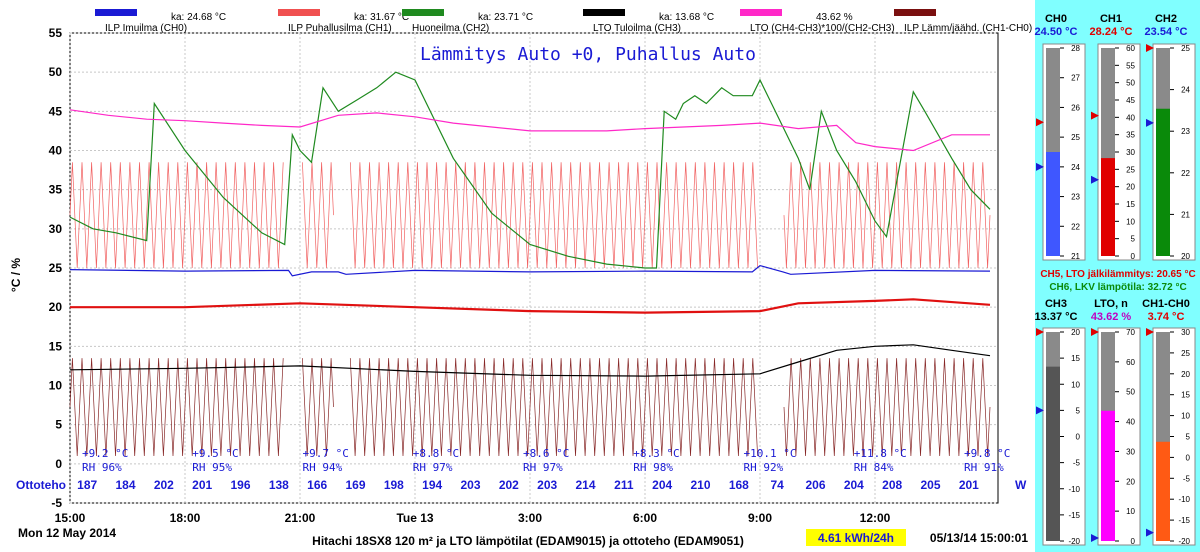  What do you see at coordinates (892, 485) in the screenshot?
I see `ottoteho-value: 208` at bounding box center [892, 485].